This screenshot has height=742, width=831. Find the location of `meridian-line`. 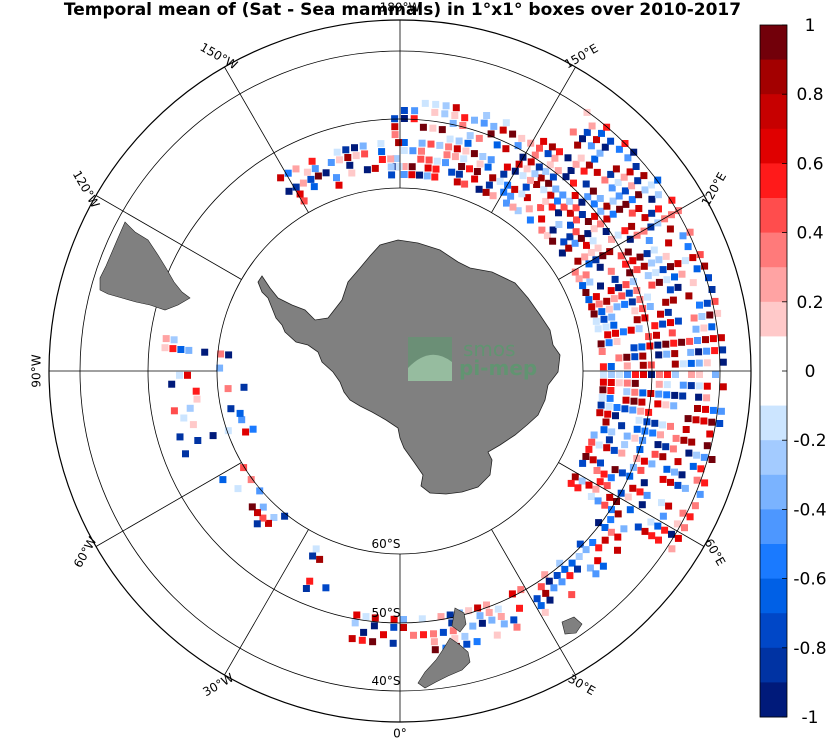

meridian-line is located at coordinates (631, 237).